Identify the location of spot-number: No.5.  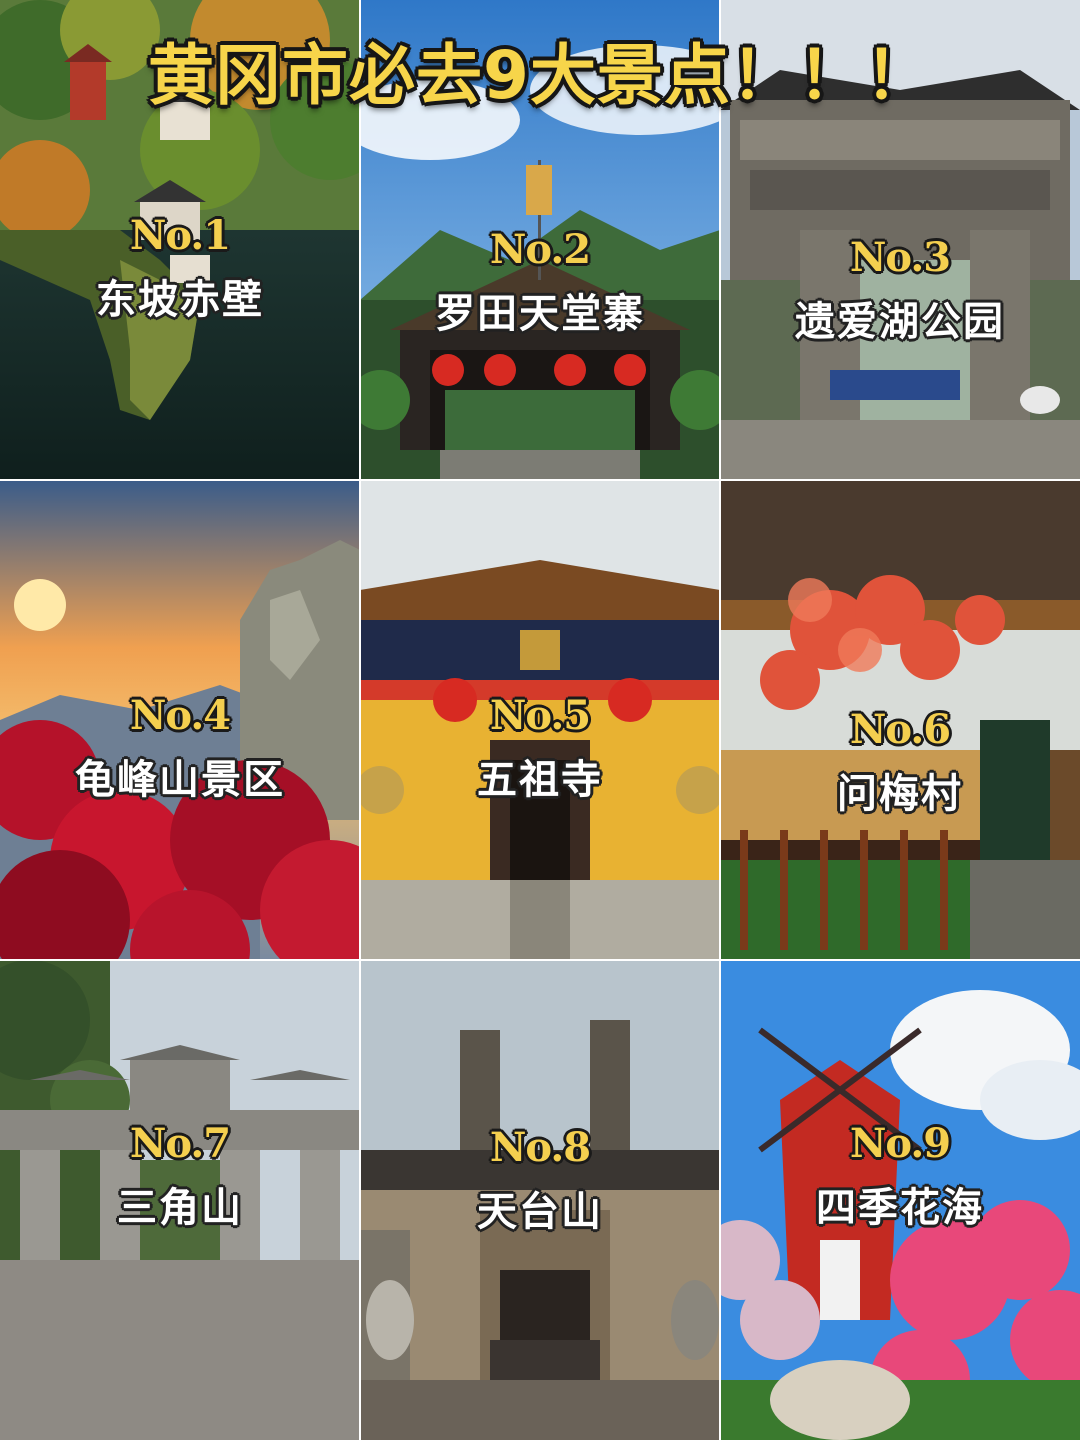
(540, 715).